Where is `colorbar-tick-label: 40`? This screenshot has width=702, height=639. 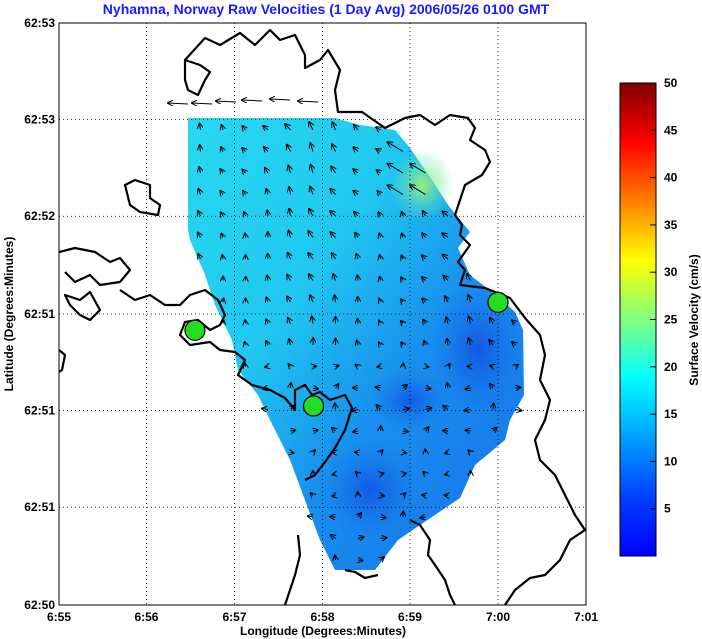 colorbar-tick-label: 40 is located at coordinates (671, 178).